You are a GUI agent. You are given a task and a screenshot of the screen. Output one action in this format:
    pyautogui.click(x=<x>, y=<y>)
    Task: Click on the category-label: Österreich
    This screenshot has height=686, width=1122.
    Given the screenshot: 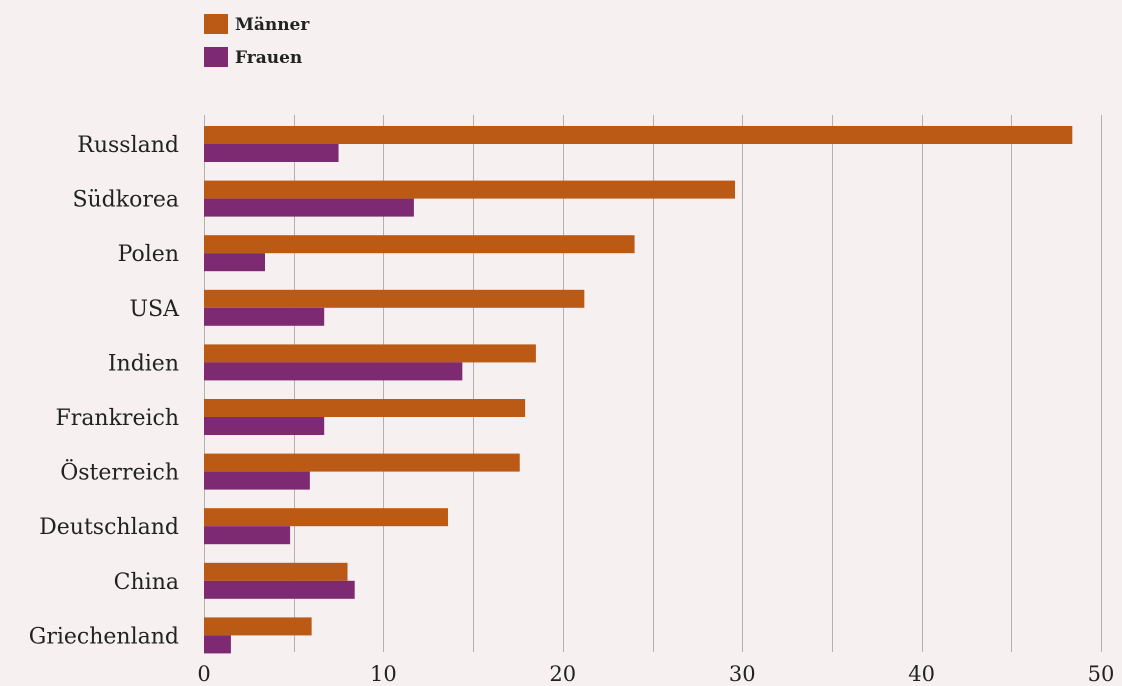 What is the action you would take?
    pyautogui.click(x=119, y=472)
    